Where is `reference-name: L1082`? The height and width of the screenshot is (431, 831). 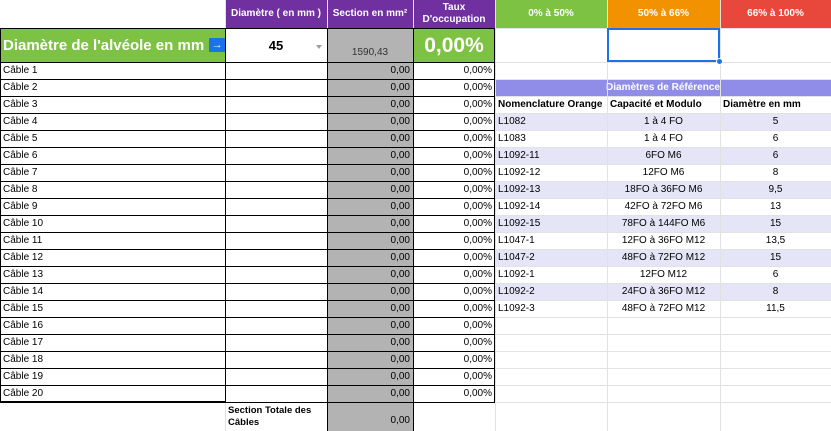
reference-name: L1082 is located at coordinates (551, 121).